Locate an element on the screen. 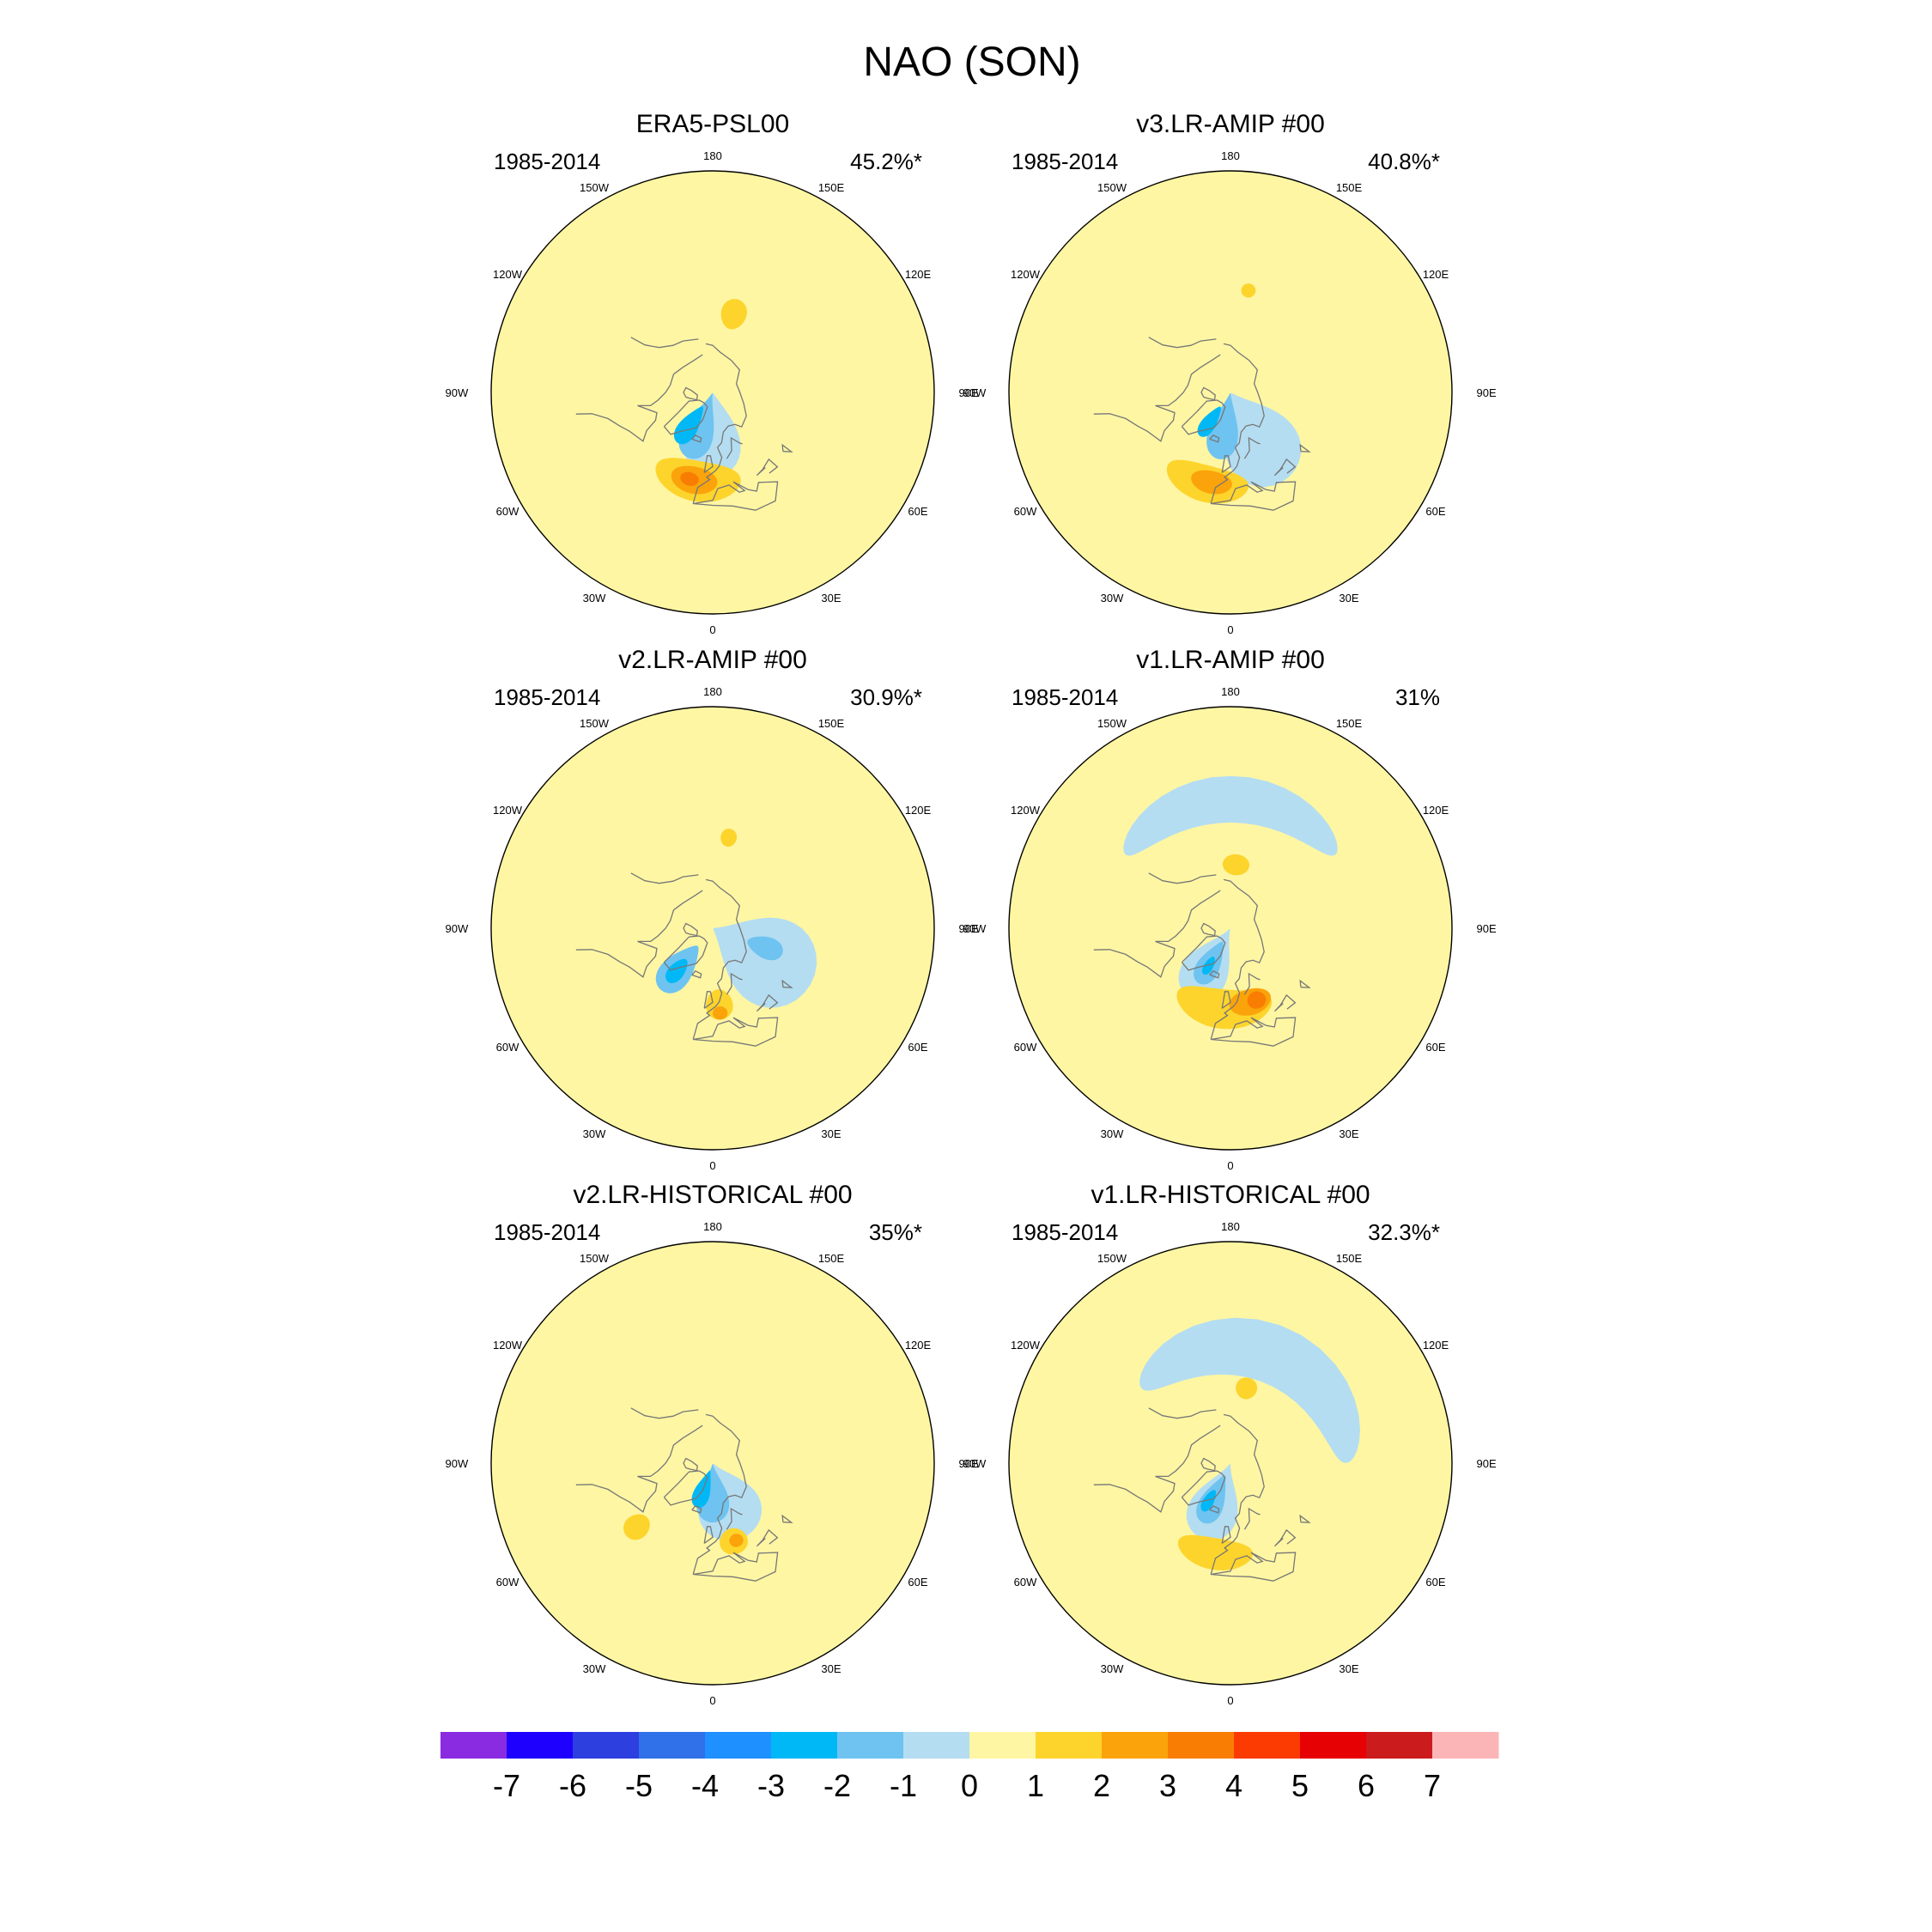  colorbar: -7 -6 -5 -4 -3 -2 -1 0 1 2 3 4 5 6 7 is located at coordinates (969, 1768).